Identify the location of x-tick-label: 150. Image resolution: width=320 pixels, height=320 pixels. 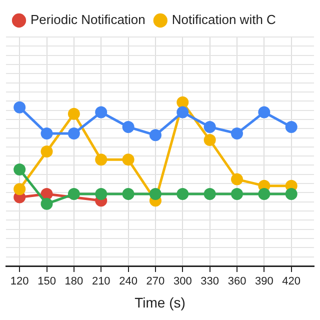
(47, 282).